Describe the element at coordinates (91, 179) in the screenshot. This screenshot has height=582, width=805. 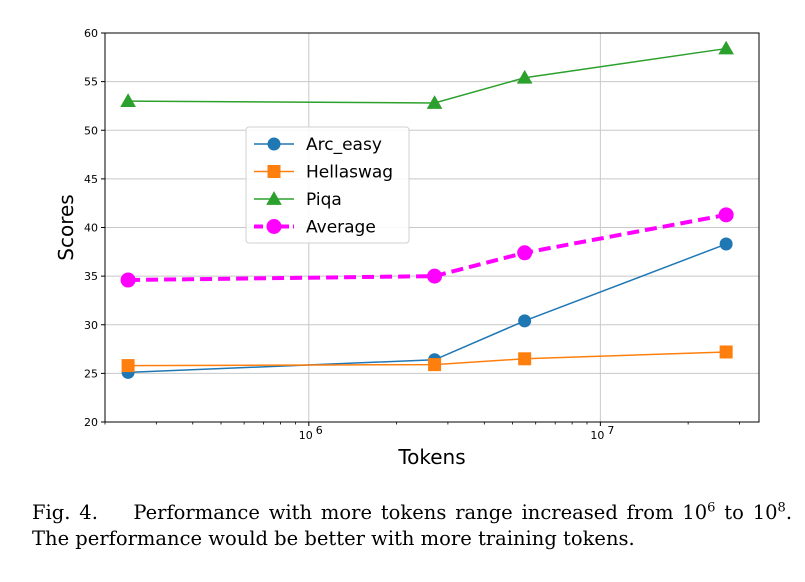
I see `y-tick-label: 45` at that location.